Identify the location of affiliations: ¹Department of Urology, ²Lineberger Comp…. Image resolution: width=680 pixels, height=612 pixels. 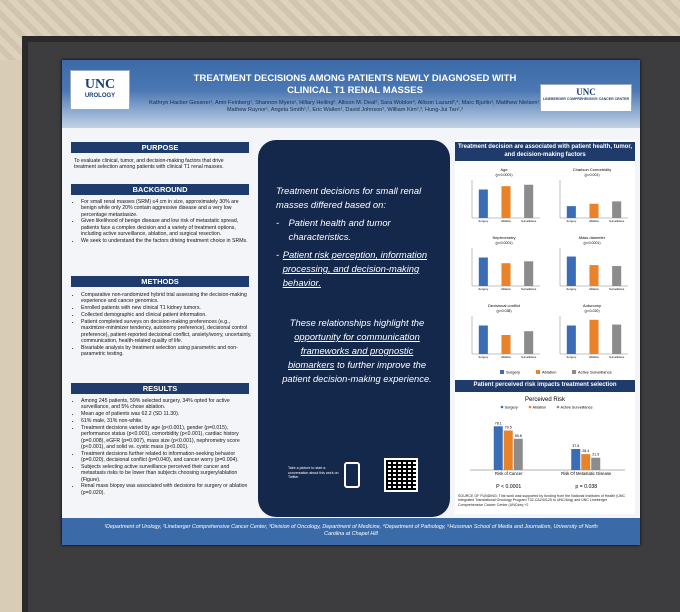
(351, 530).